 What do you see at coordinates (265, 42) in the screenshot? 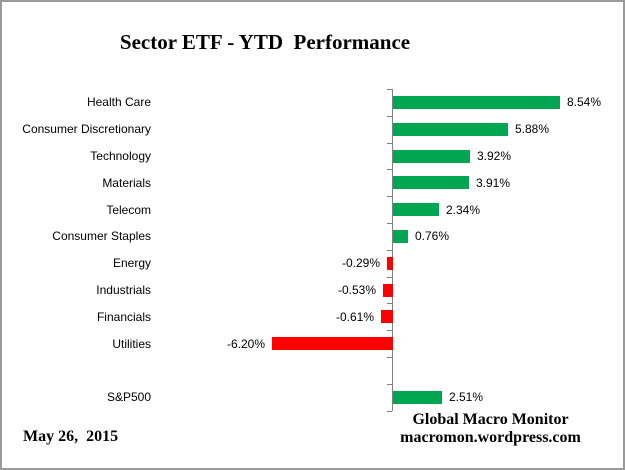
I see `chart-title: Sector ETF - YTD Performance` at bounding box center [265, 42].